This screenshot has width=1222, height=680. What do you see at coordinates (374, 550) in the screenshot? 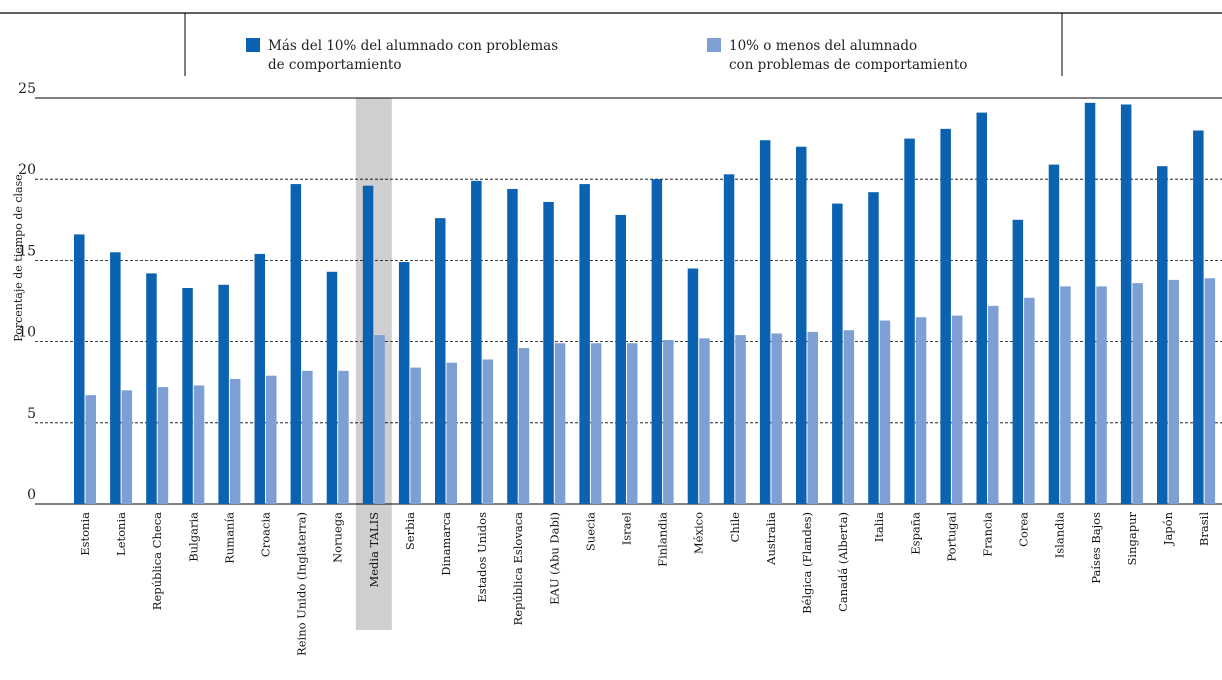
I see `x-tick-label-media-talis: Media TALIS` at bounding box center [374, 550].